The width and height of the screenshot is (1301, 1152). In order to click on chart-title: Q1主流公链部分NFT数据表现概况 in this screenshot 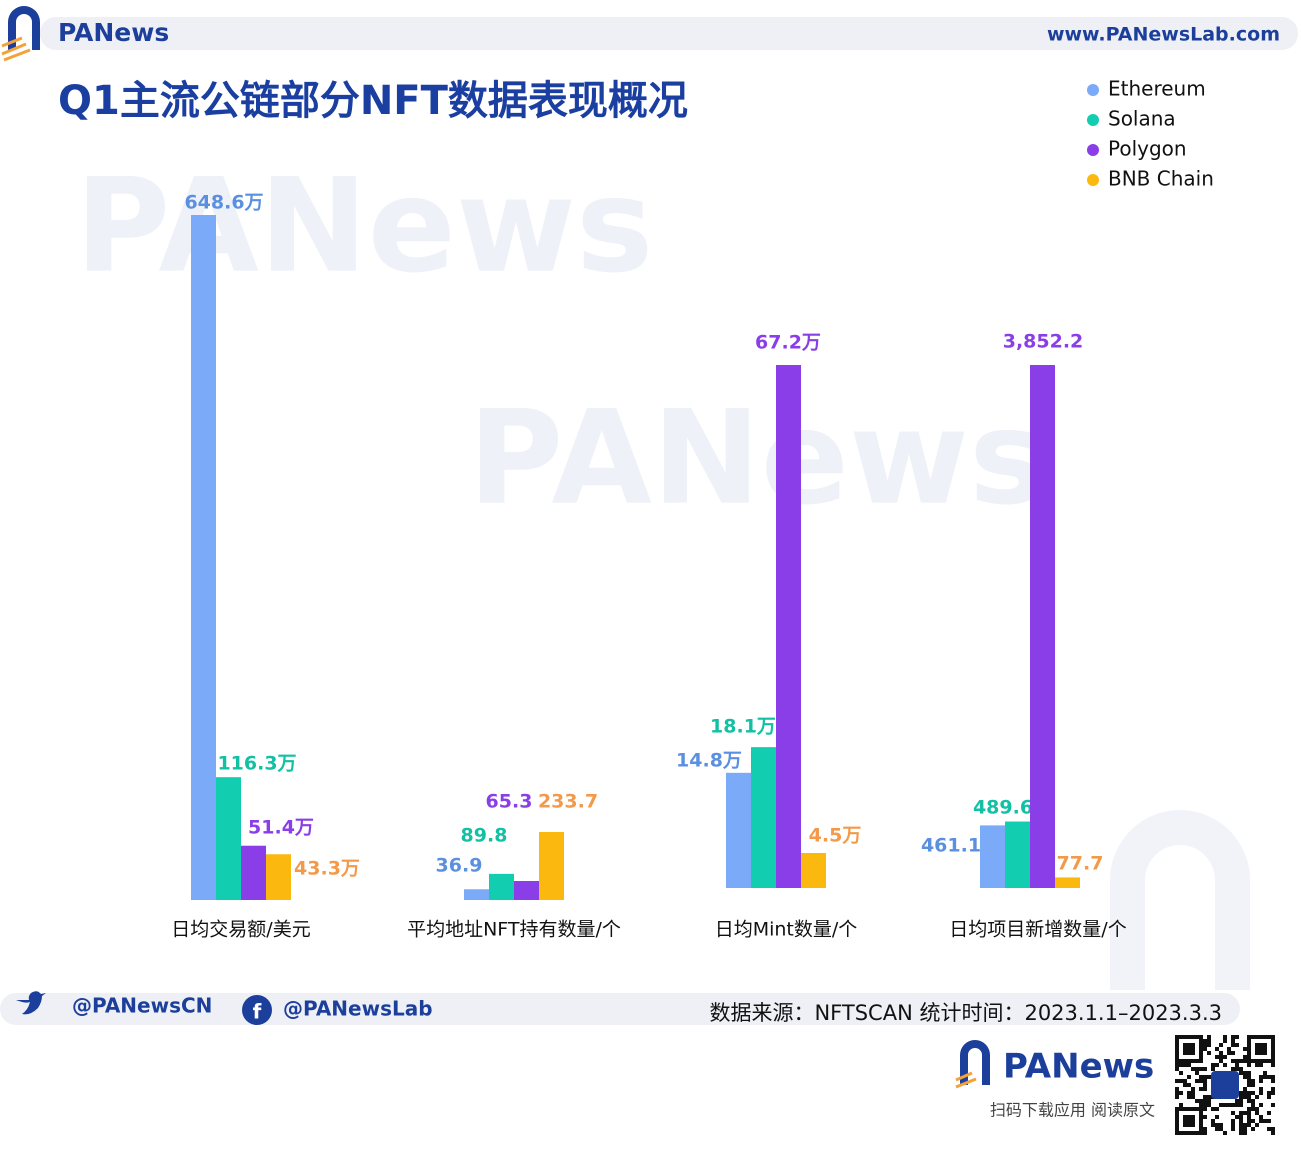, I will do `click(373, 101)`.